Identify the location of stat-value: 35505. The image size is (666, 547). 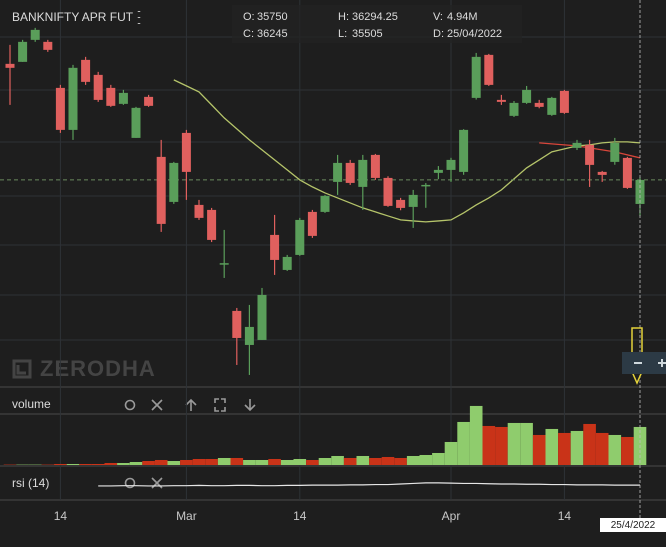
(367, 34).